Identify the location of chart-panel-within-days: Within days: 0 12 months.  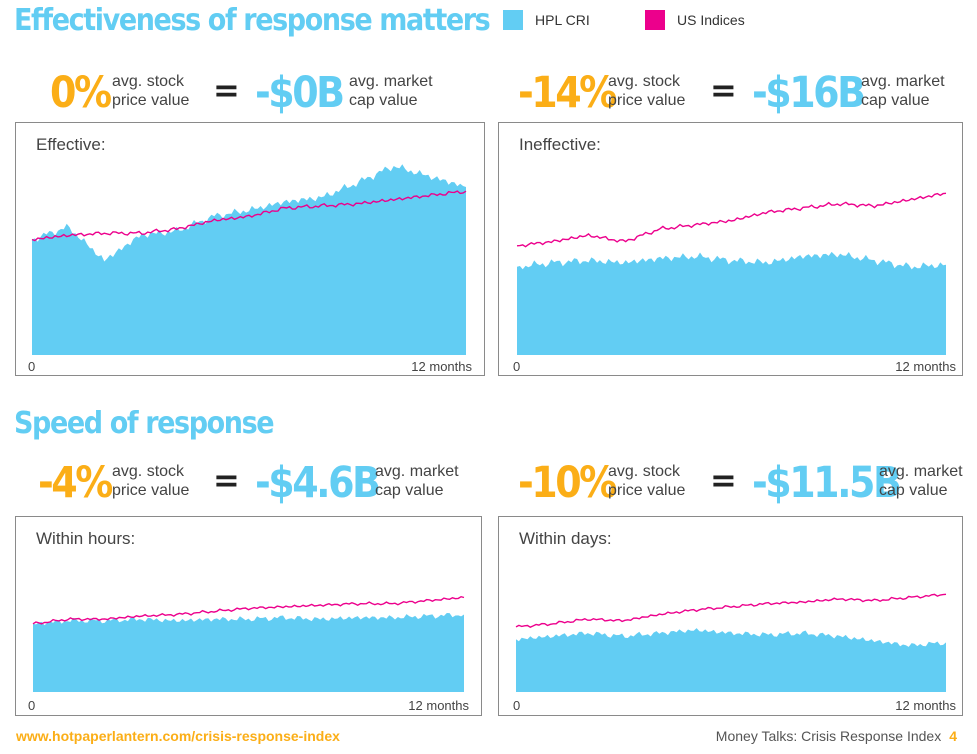
(730, 616).